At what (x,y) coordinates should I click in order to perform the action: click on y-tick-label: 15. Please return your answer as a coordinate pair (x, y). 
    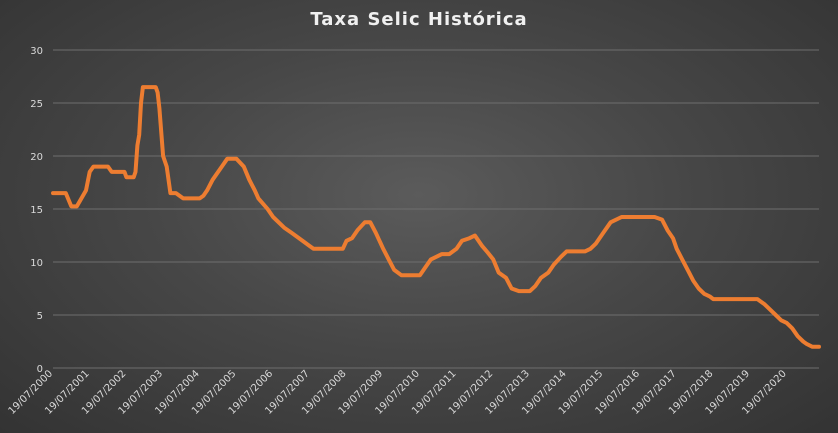
    Looking at the image, I should click on (36, 210).